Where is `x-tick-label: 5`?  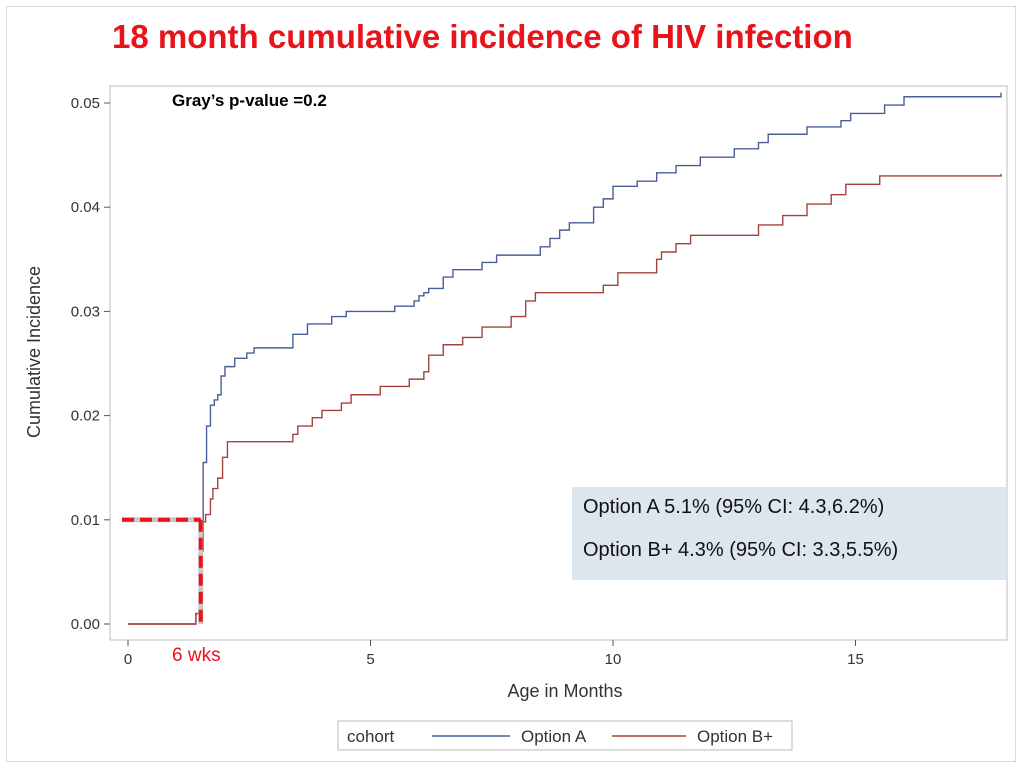 x-tick-label: 5 is located at coordinates (370, 659).